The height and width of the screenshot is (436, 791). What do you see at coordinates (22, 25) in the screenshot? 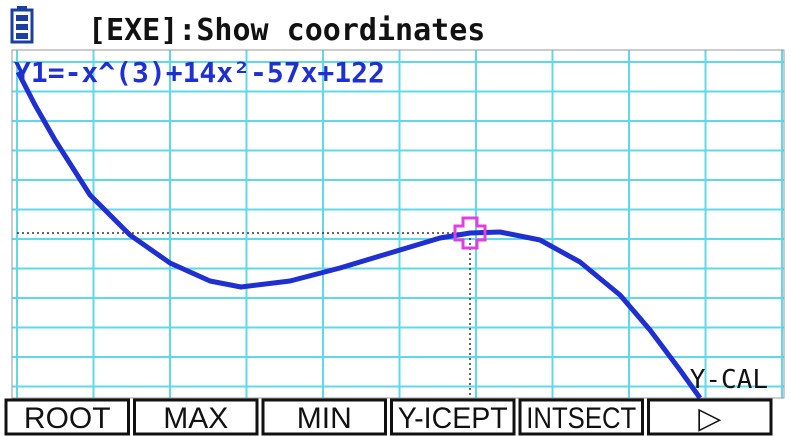
I see `battery-icon` at bounding box center [22, 25].